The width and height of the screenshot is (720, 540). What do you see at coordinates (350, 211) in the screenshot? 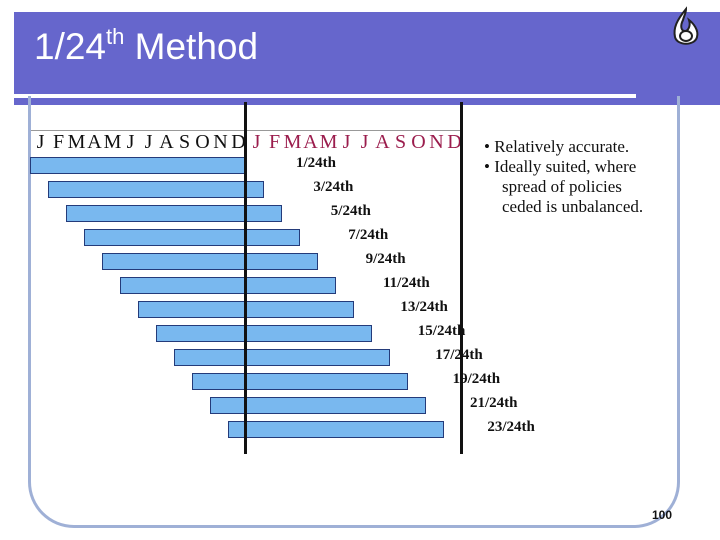
I see `bar-label: 5/24th` at bounding box center [350, 211].